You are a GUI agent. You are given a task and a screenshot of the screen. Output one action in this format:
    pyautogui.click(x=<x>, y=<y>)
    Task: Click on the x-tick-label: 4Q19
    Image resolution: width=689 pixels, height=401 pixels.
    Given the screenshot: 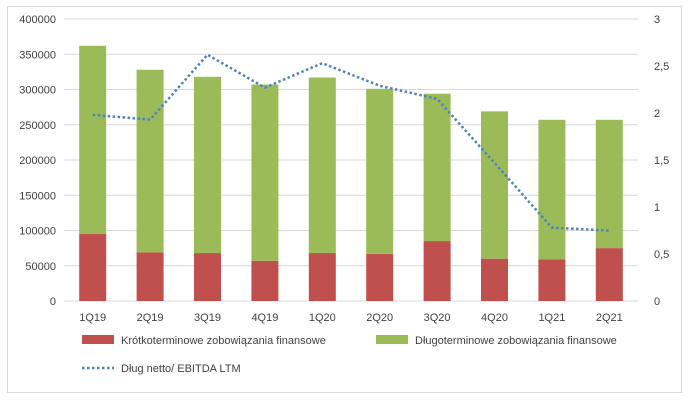 What is the action you would take?
    pyautogui.click(x=264, y=318)
    